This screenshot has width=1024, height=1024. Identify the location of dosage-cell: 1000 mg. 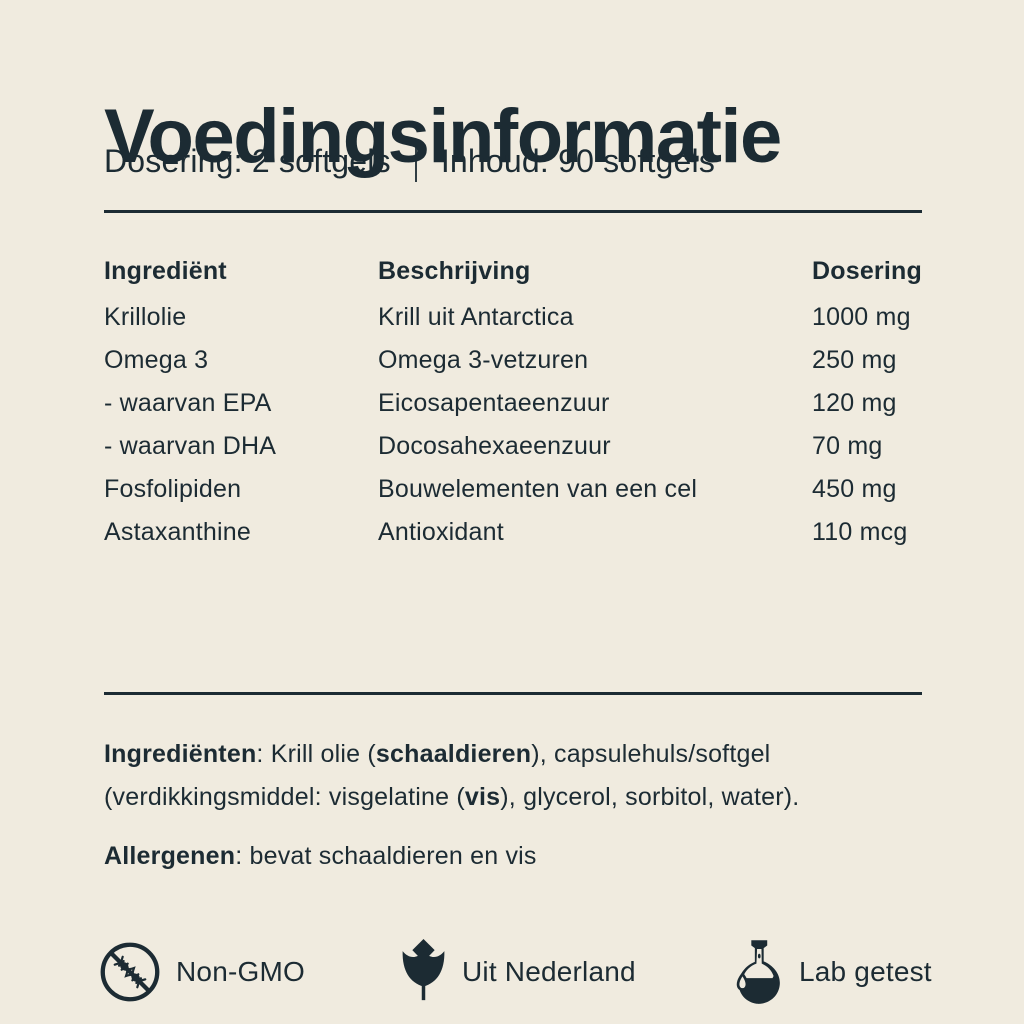
(861, 317).